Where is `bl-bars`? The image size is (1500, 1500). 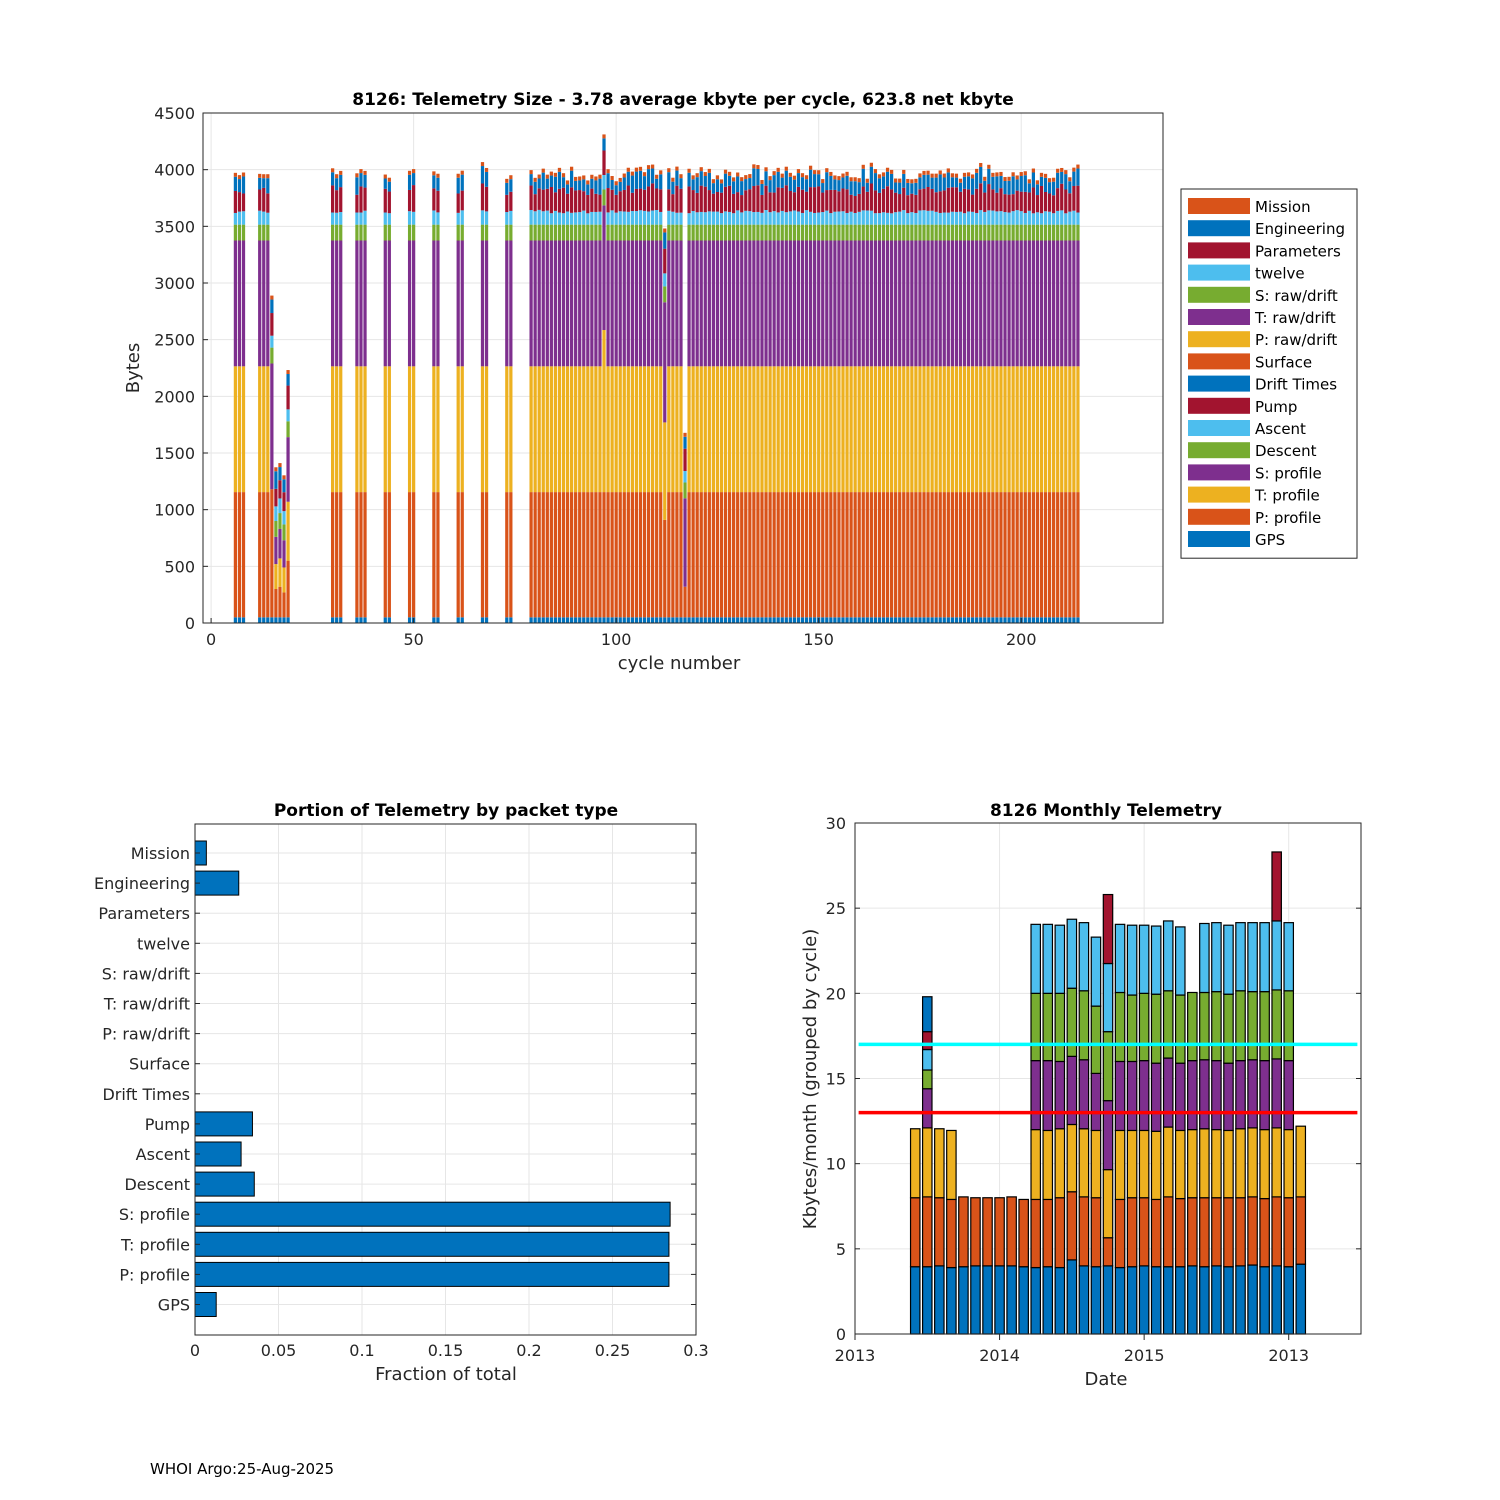
bl-bars is located at coordinates (432, 1078).